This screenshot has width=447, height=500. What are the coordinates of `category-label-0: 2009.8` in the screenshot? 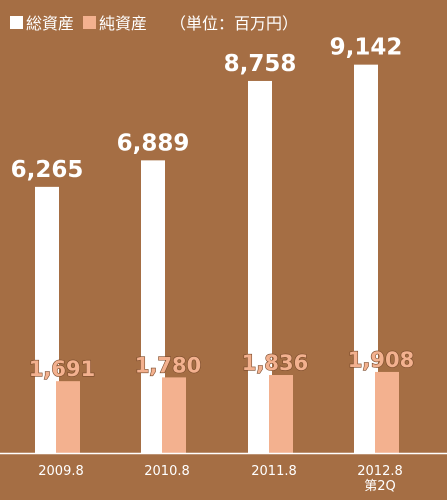 It's located at (61, 471).